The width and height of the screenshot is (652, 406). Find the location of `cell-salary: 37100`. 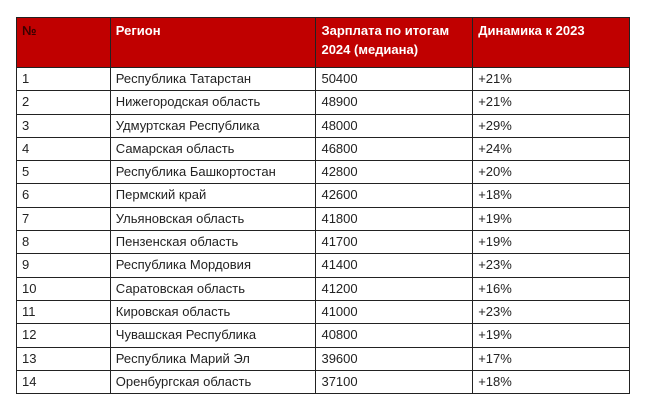

cell-salary: 37100 is located at coordinates (394, 382).